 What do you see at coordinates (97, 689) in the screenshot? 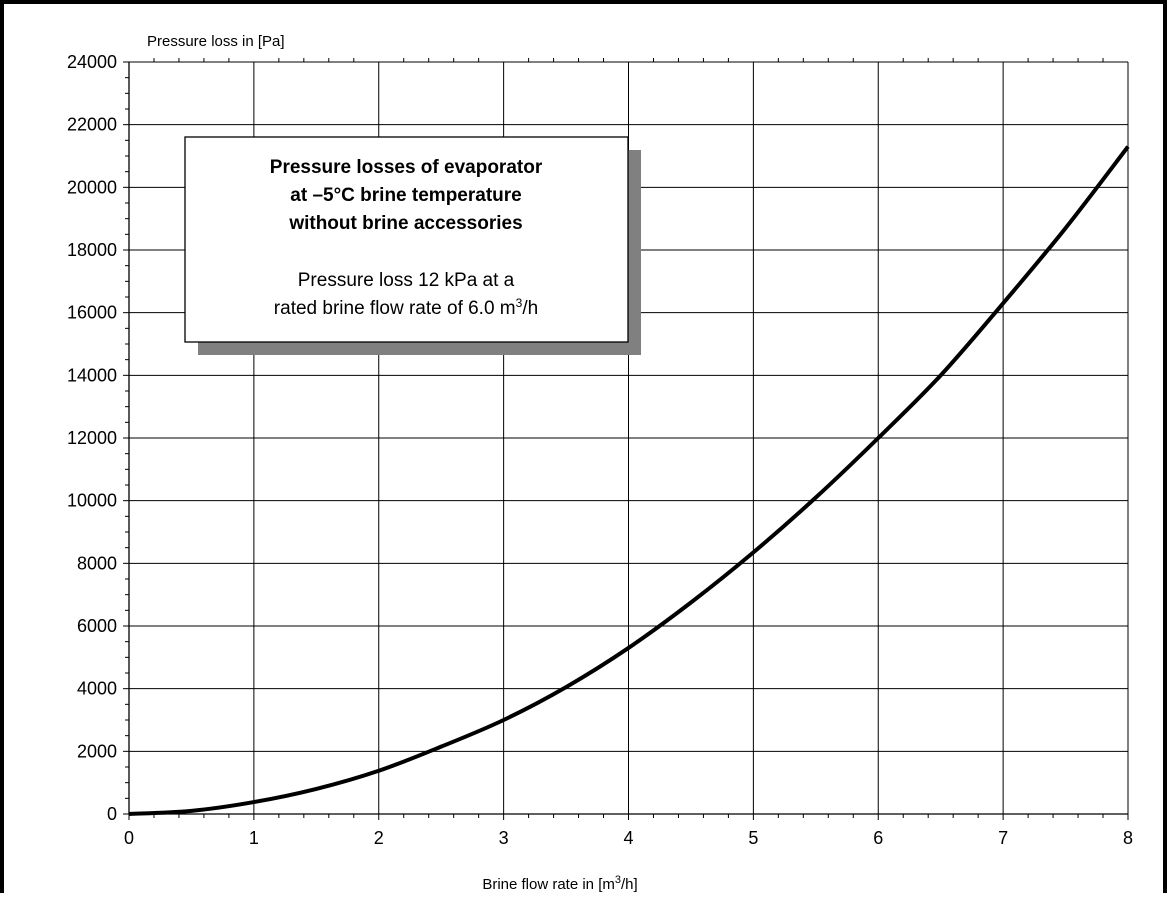
I see `y-tick-label: 4000` at bounding box center [97, 689].